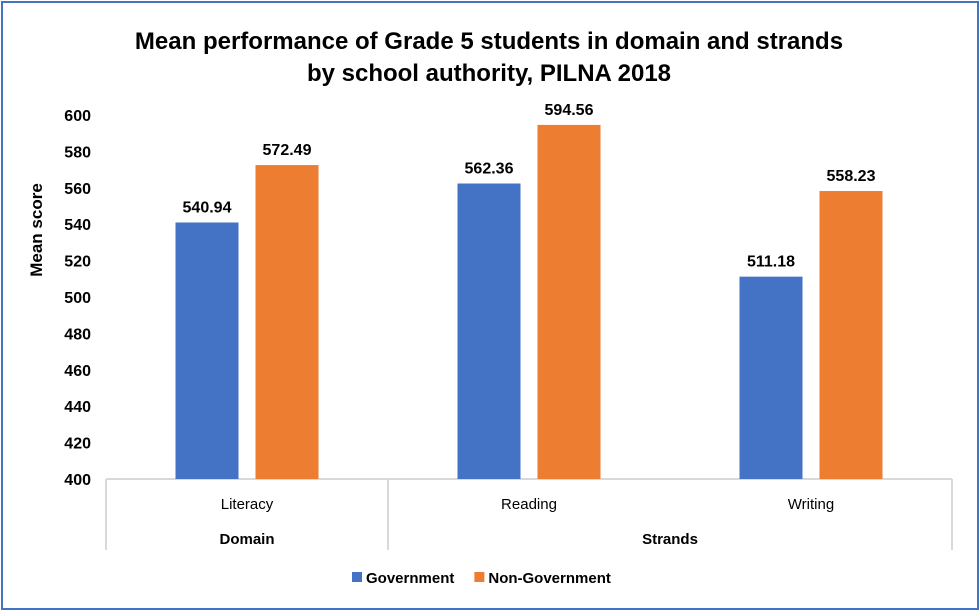 This screenshot has height=610, width=979. What do you see at coordinates (207, 207) in the screenshot?
I see `data-label: 540.94` at bounding box center [207, 207].